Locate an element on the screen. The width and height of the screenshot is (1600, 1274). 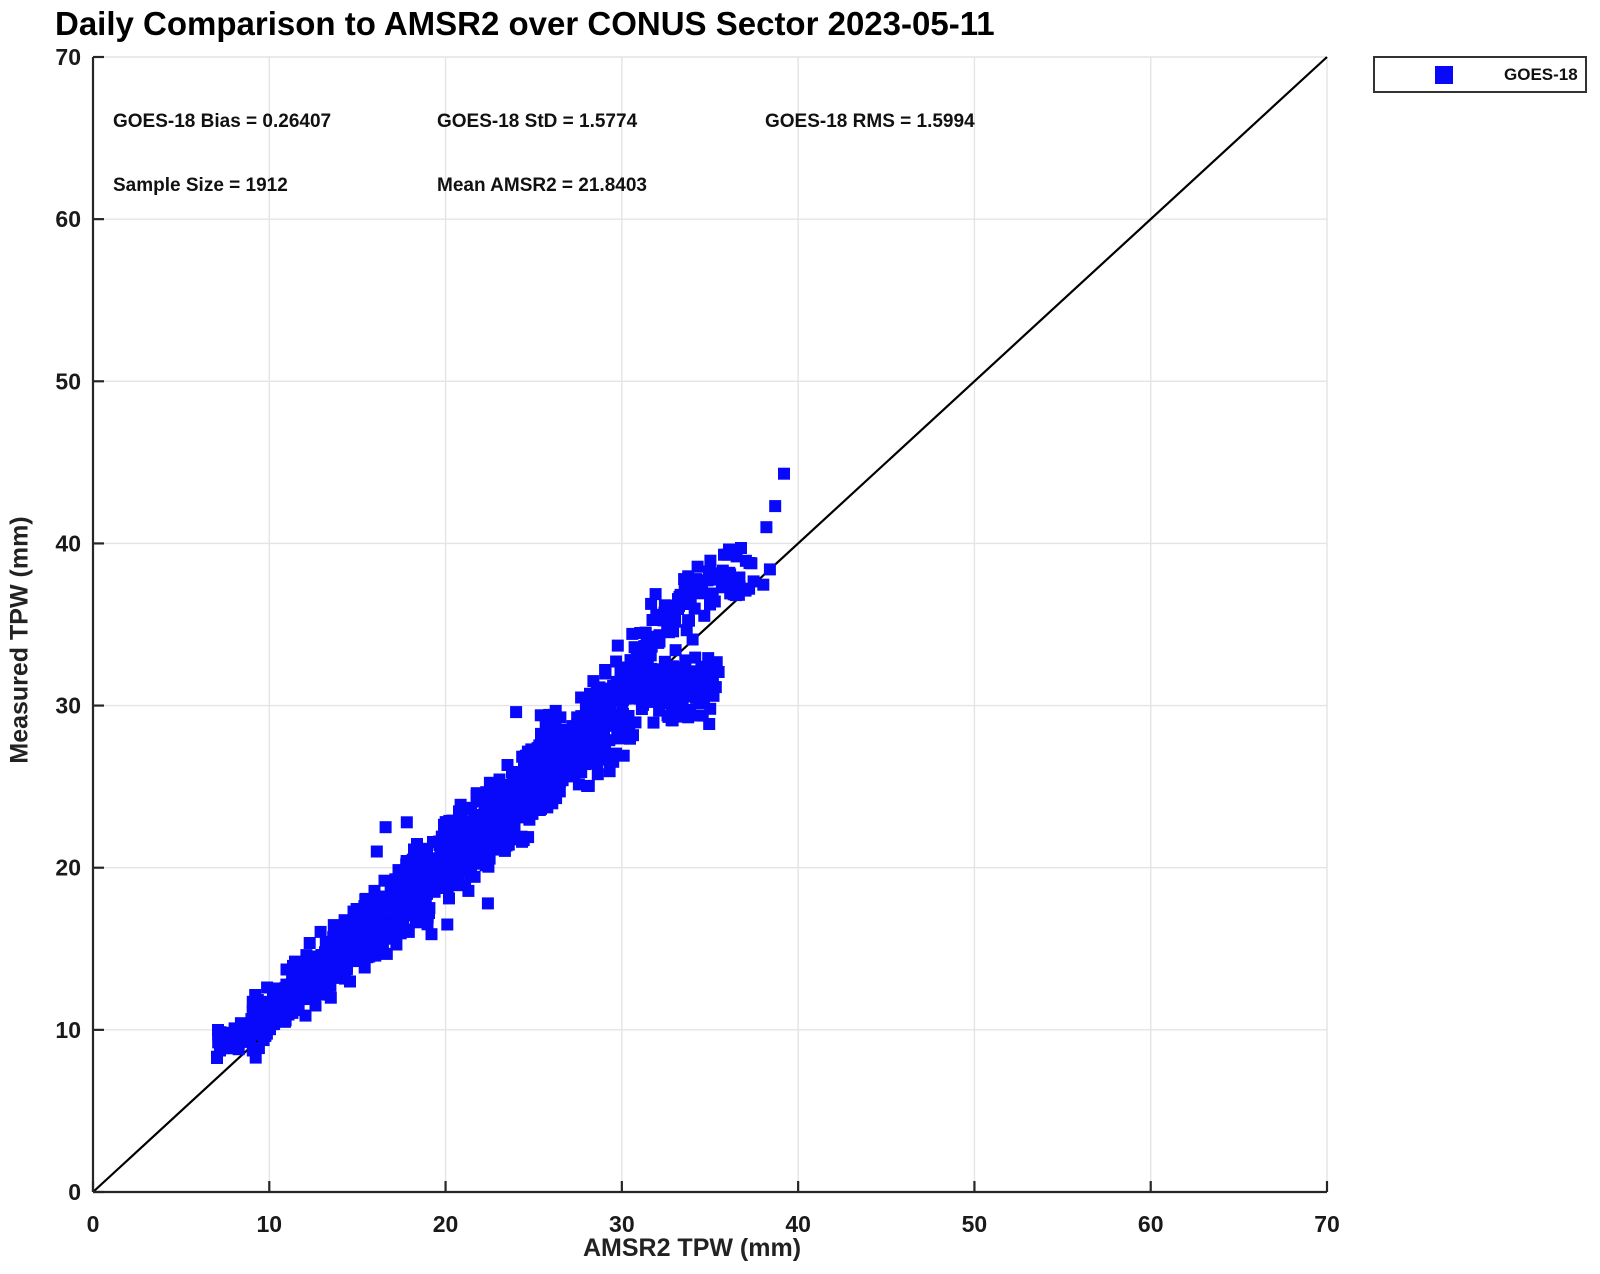
y-axis-label: Measured TPW (mm) is located at coordinates (19, 640).